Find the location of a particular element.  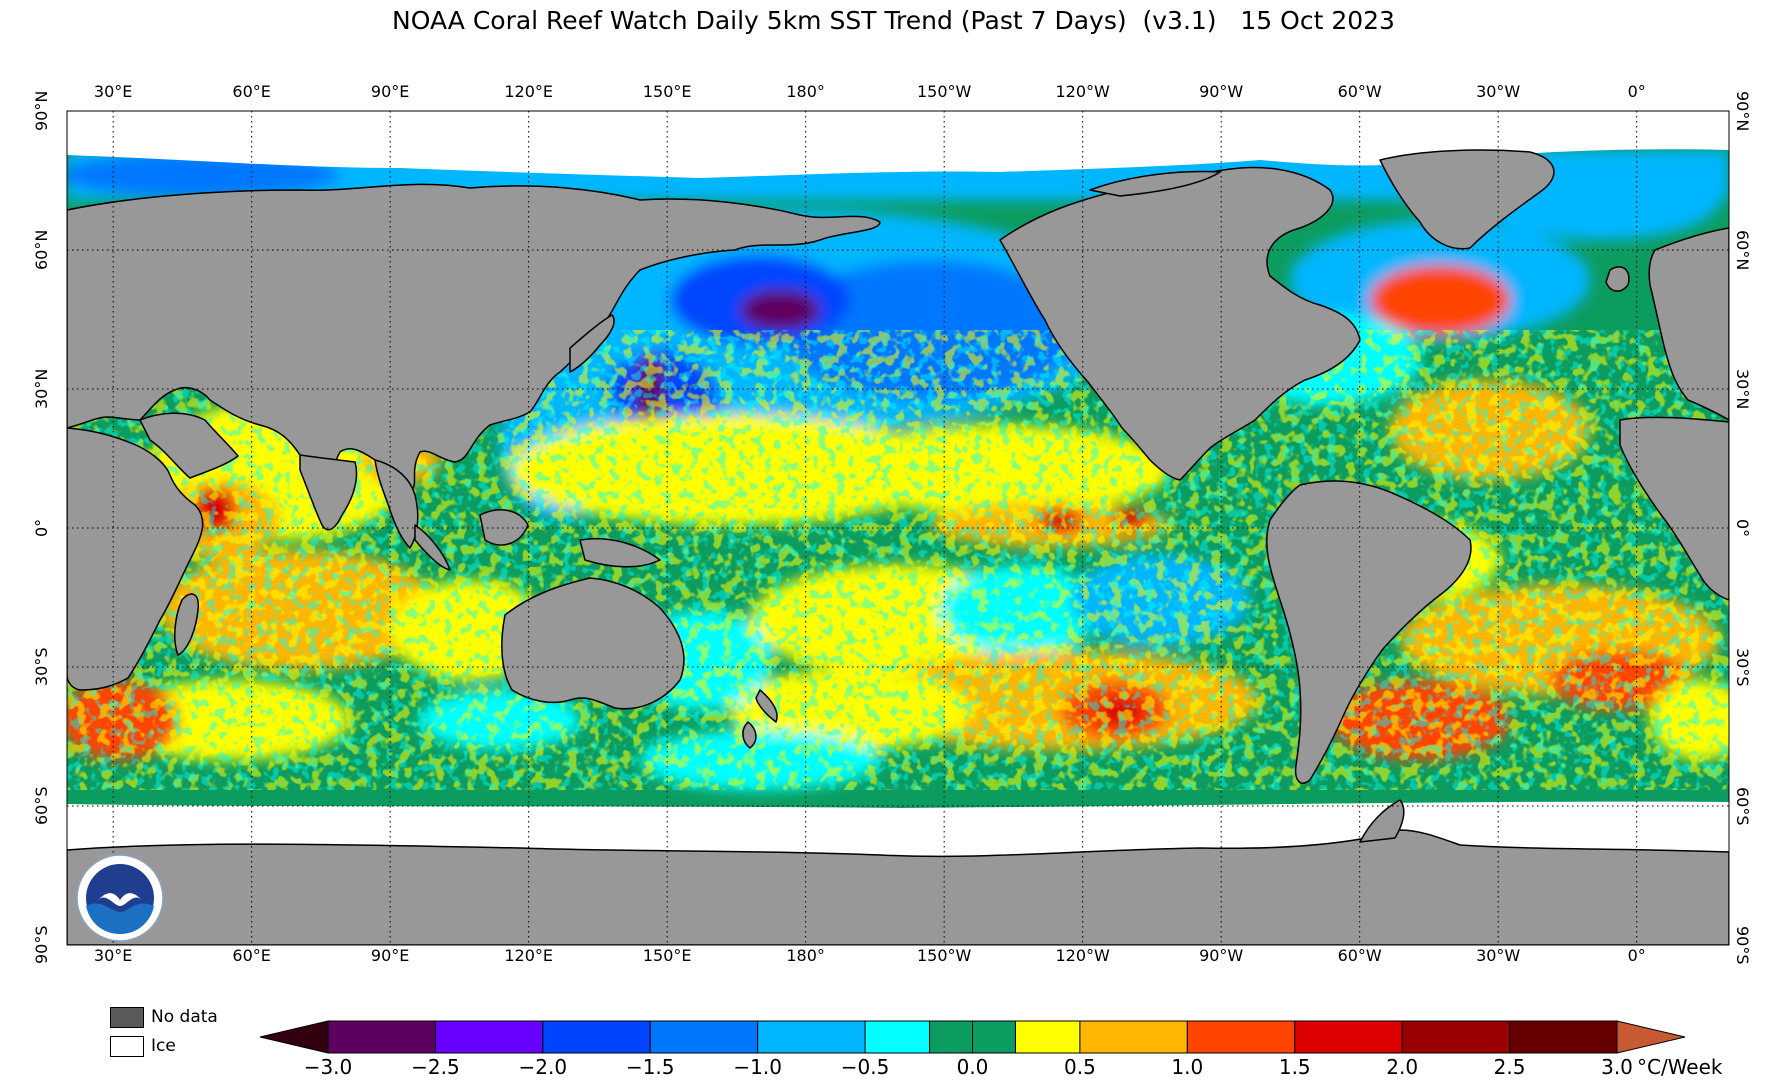

new-zealand-landmass is located at coordinates (766, 706).